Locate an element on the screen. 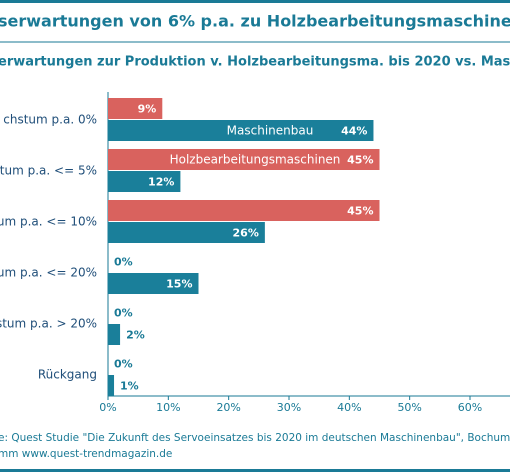 The image size is (510, 472). value-label: 44% is located at coordinates (354, 131).